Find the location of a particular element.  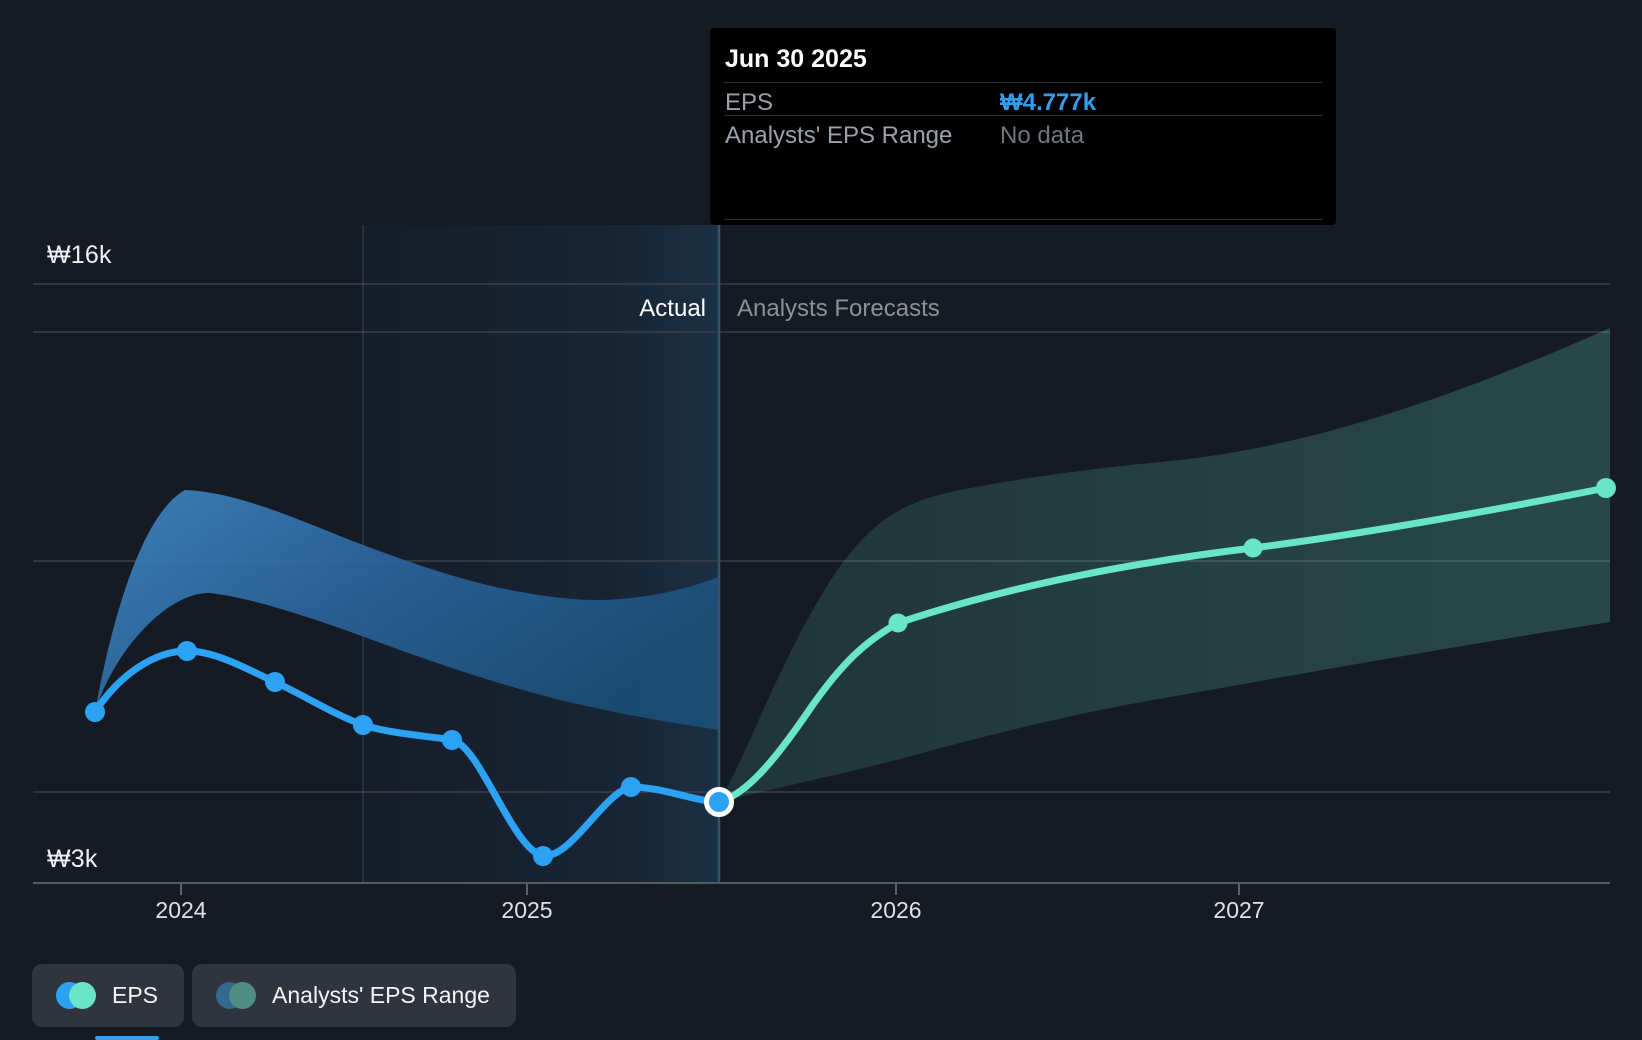

tooltip-range-label: Analysts' EPS Range is located at coordinates (839, 135).